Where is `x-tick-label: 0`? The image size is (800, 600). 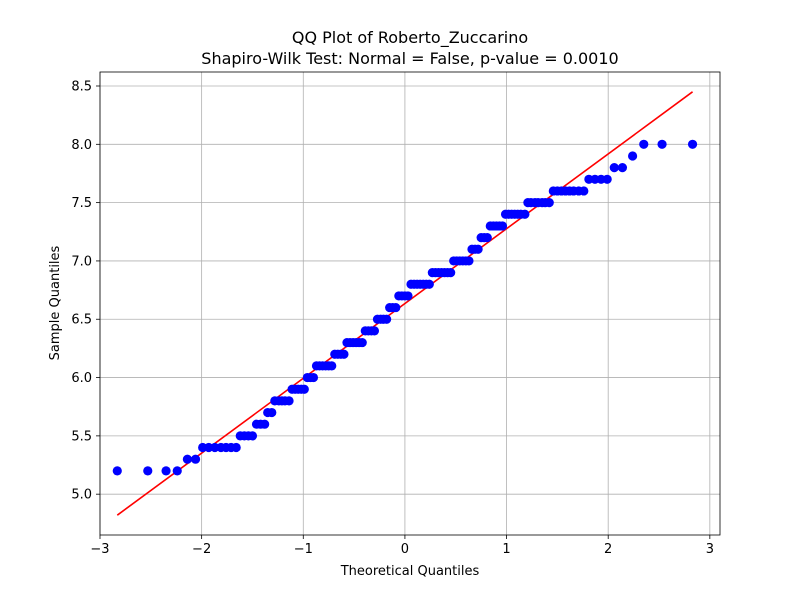
x-tick-label: 0 is located at coordinates (405, 549).